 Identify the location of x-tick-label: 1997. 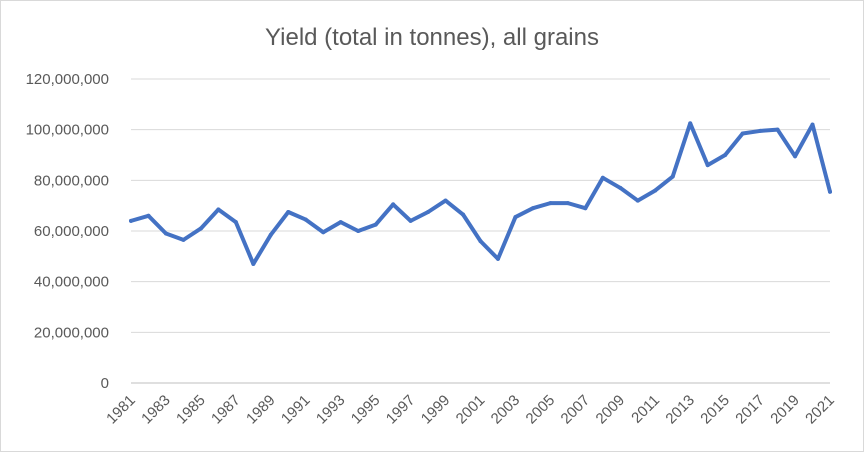
(401, 410).